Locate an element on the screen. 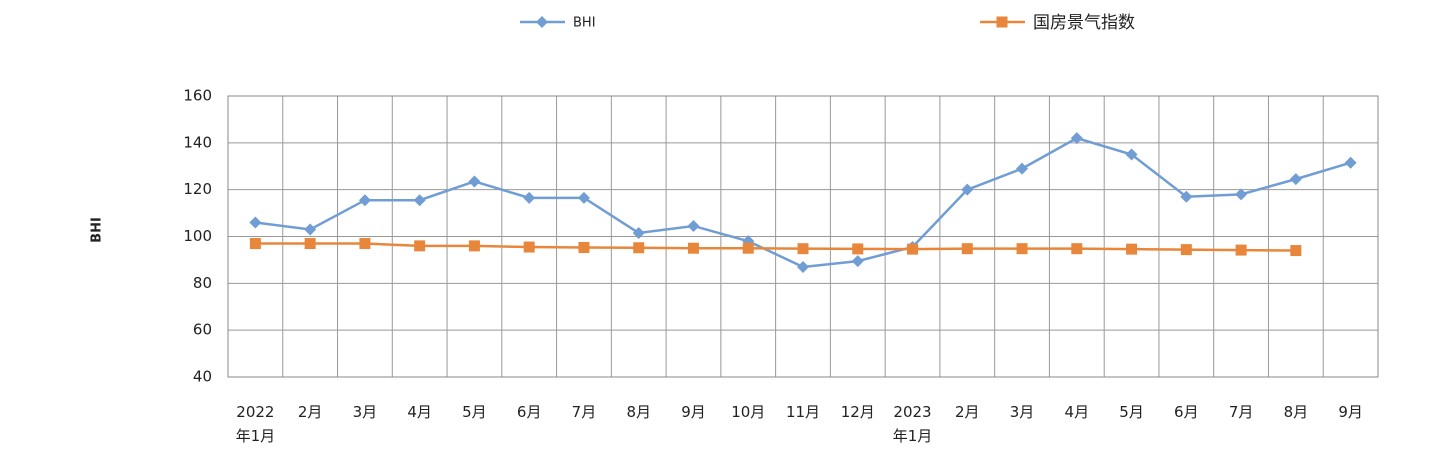 This screenshot has width=1430, height=476. y-tick-label: 120 is located at coordinates (197, 189).